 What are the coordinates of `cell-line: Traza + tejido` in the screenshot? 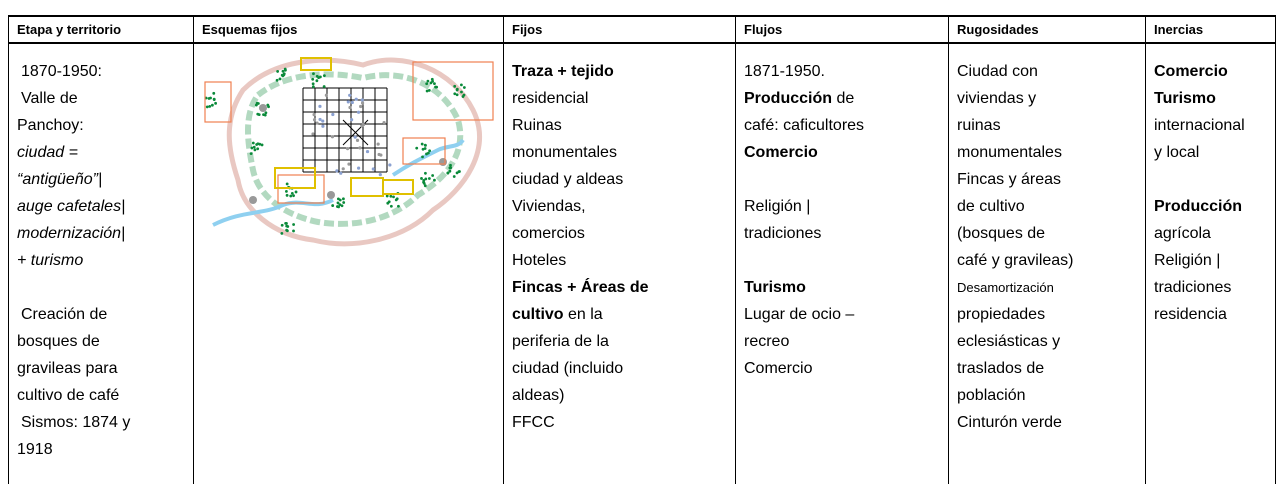 It's located at (563, 71).